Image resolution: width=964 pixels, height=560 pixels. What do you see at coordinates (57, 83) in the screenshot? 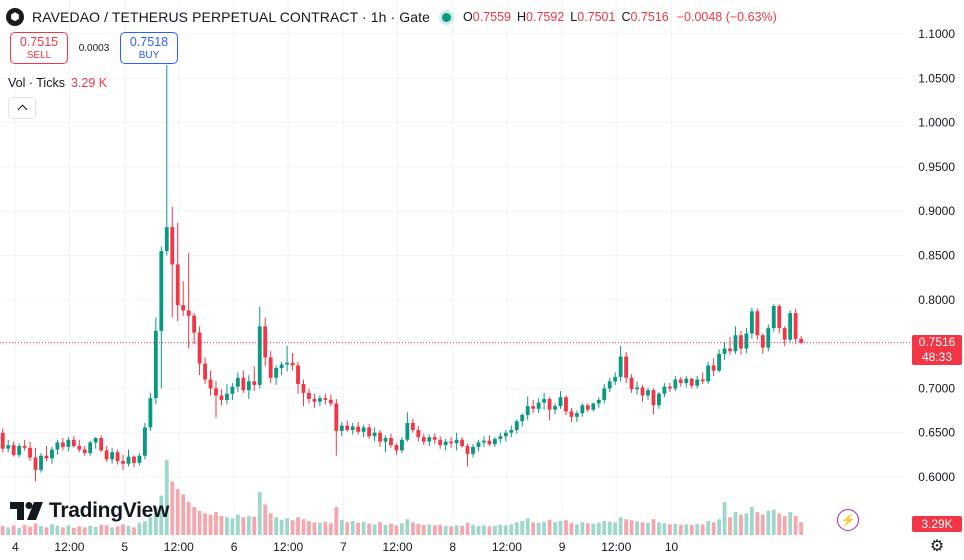
I see `volume-legend: Vol · Ticks 3.29 K` at bounding box center [57, 83].